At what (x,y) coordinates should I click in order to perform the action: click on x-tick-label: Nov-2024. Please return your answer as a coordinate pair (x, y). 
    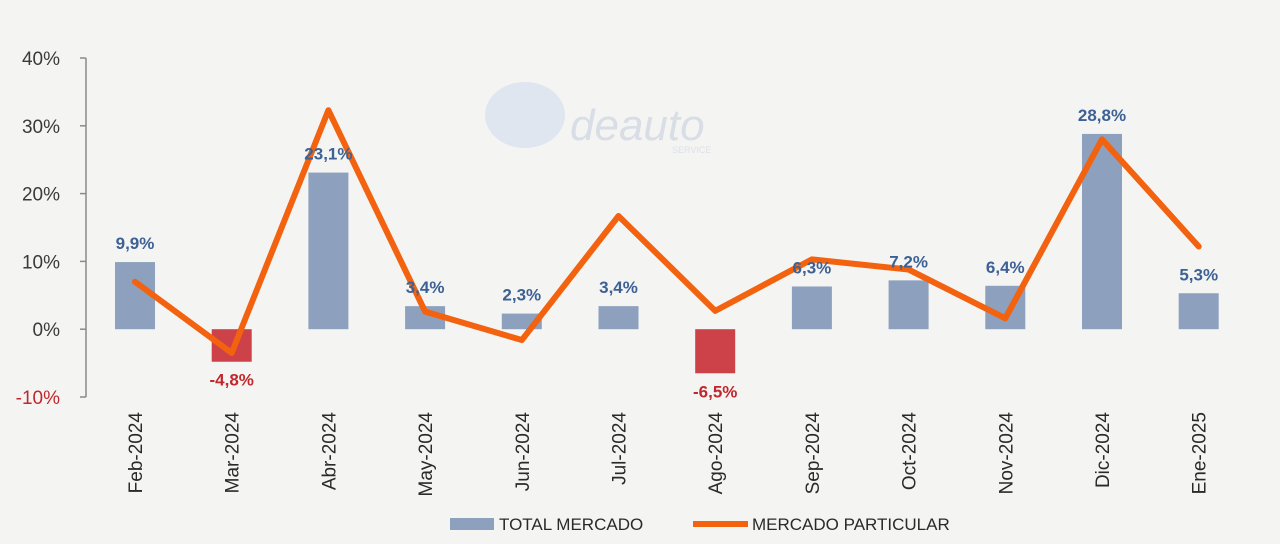
    Looking at the image, I should click on (1006, 453).